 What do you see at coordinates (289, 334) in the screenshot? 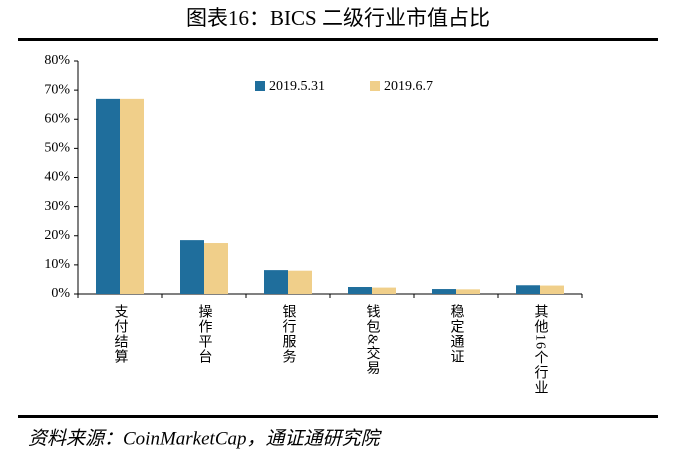
I see `x-tick-label: 银行服务` at bounding box center [289, 334].